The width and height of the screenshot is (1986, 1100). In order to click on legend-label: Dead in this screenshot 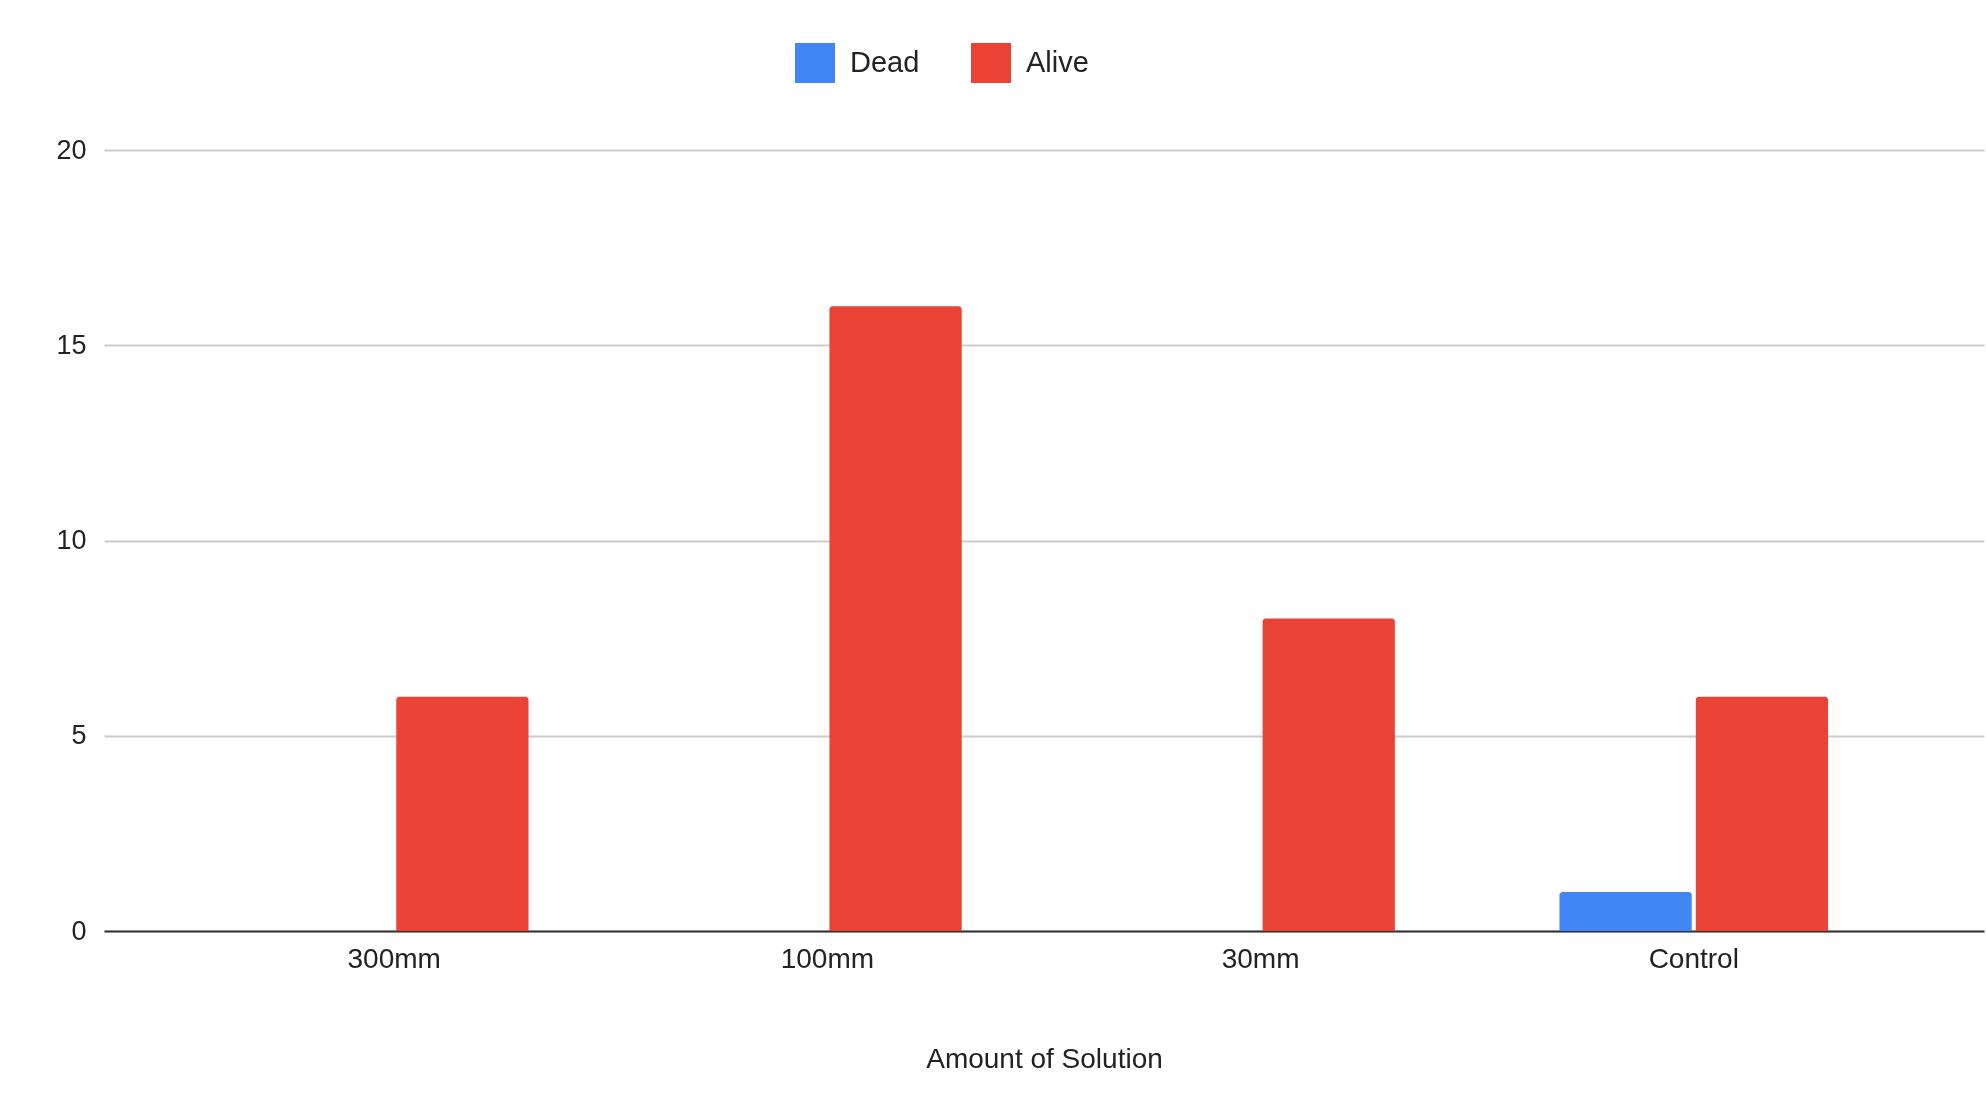, I will do `click(885, 62)`.